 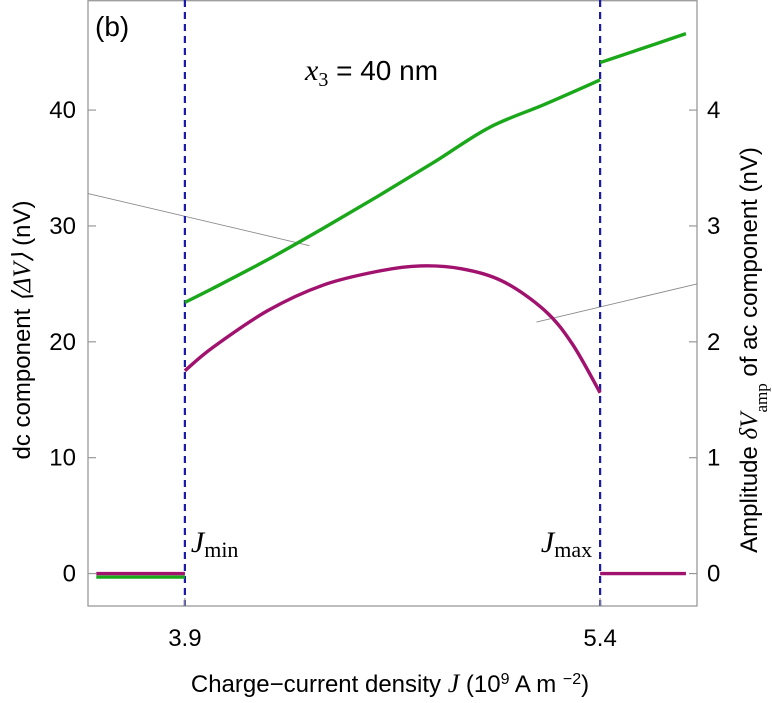 What do you see at coordinates (62, 110) in the screenshot?
I see `y-left-tick-label: 40` at bounding box center [62, 110].